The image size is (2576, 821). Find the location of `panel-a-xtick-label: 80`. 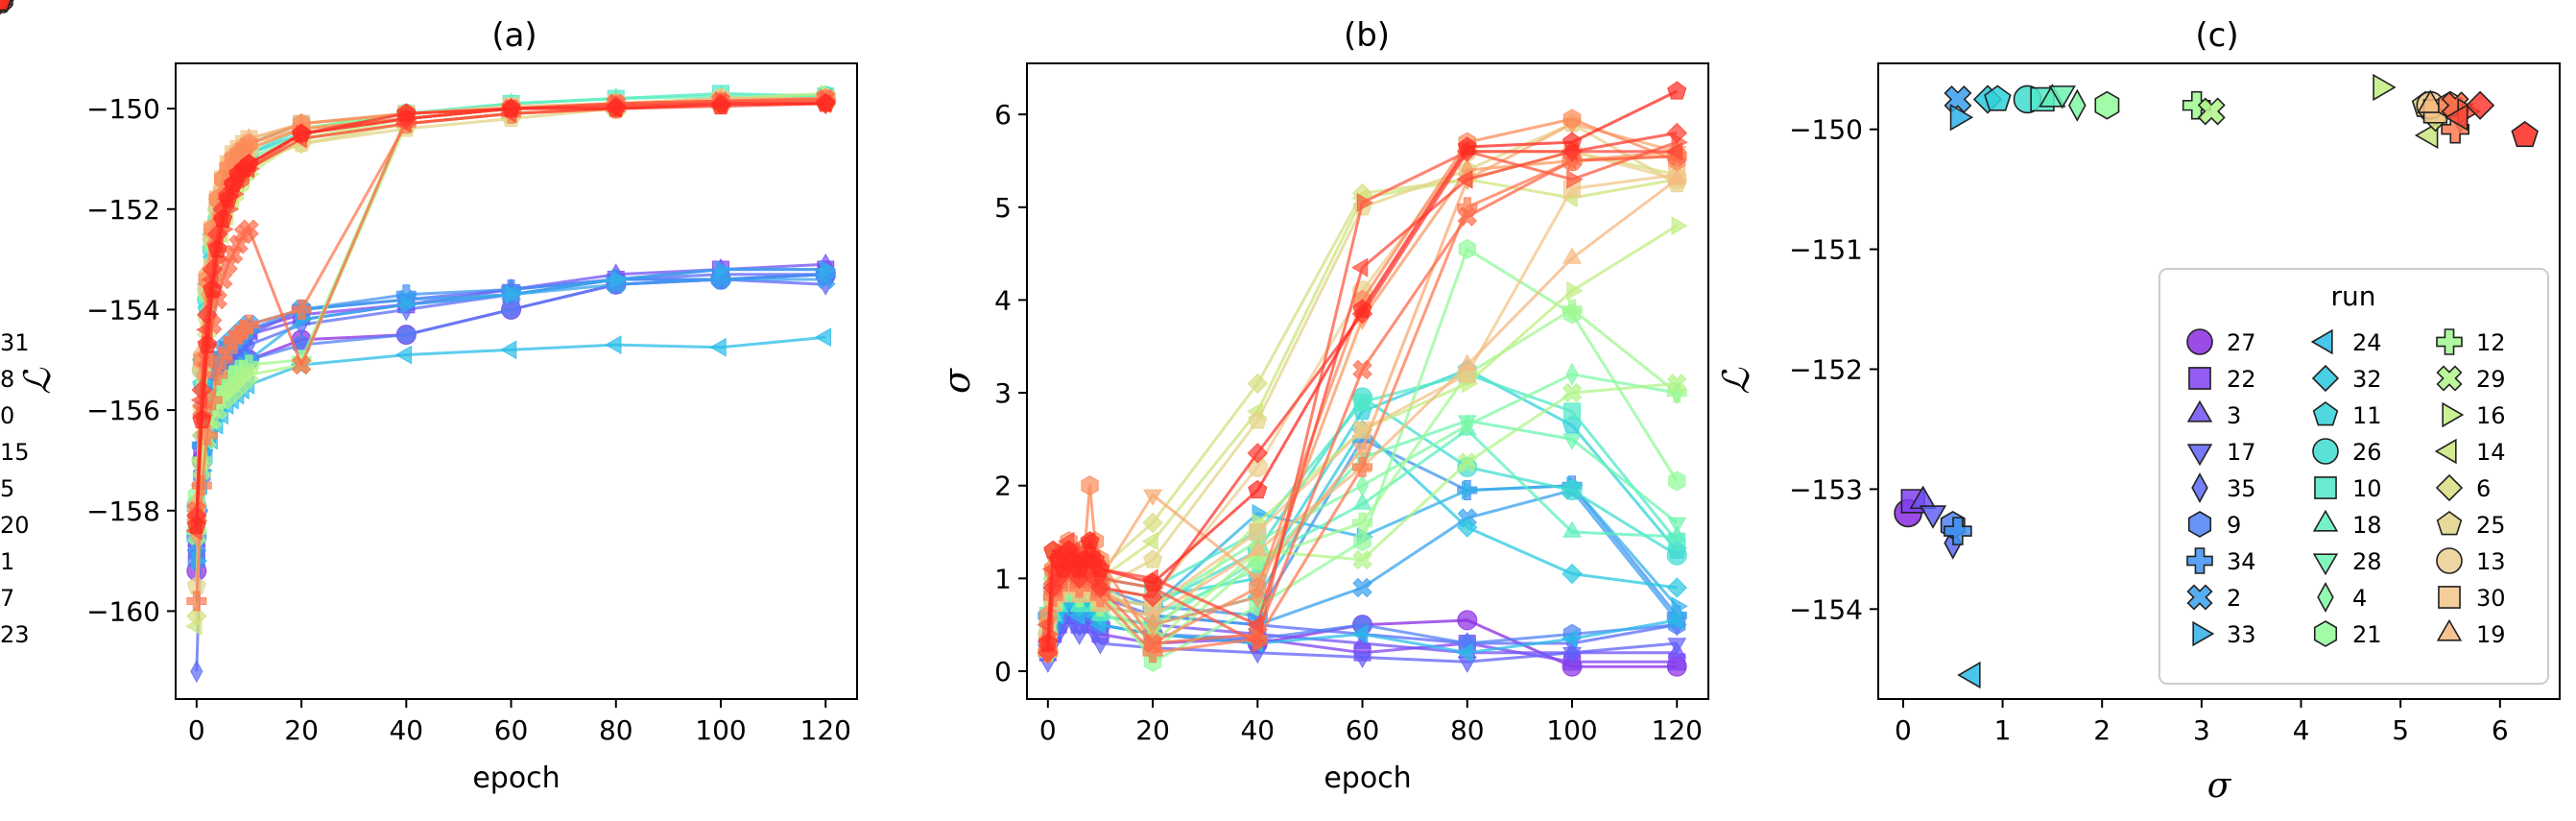

panel-a-xtick-label: 80 is located at coordinates (616, 730).